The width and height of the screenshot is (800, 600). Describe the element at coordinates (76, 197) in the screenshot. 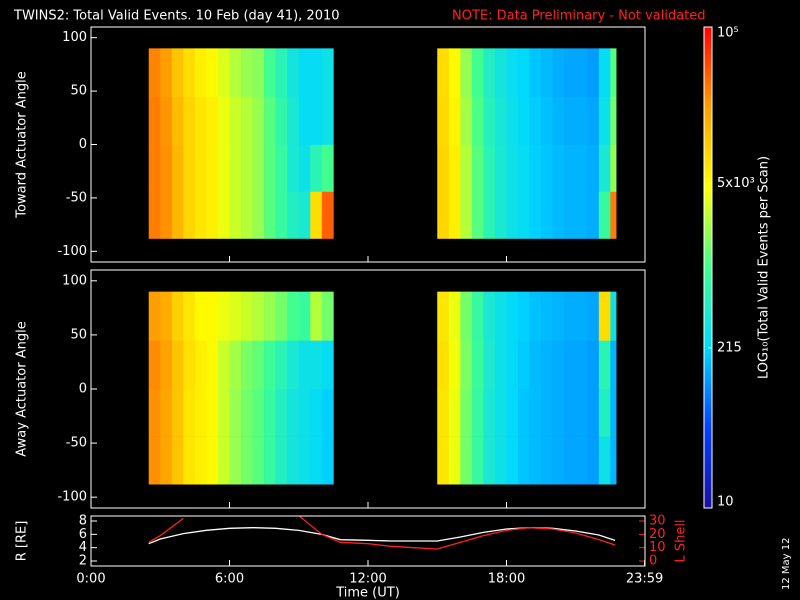

I see `y-tick-label: -50` at that location.